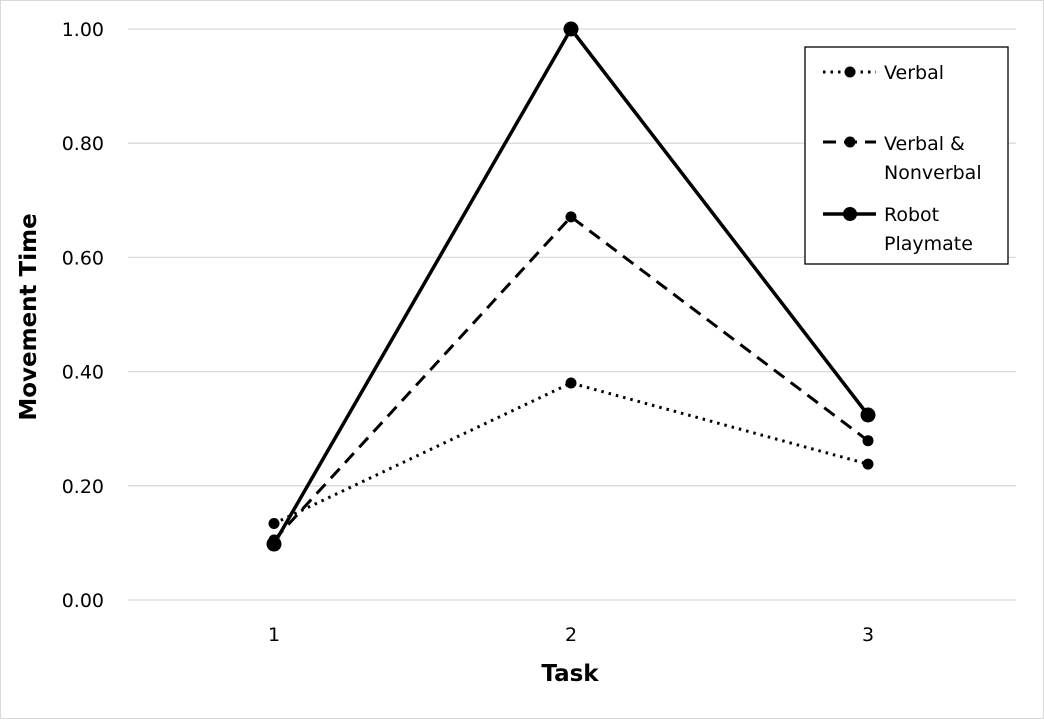 This screenshot has height=722, width=1044. What do you see at coordinates (83, 144) in the screenshot?
I see `y-tick-label: 0.80` at bounding box center [83, 144].